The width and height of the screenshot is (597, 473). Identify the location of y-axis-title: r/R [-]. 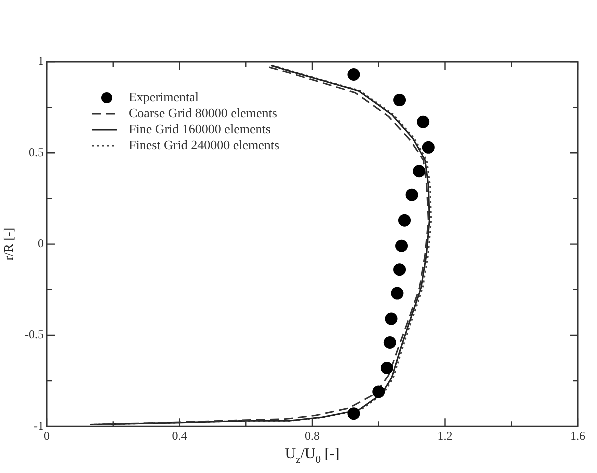
(8, 244).